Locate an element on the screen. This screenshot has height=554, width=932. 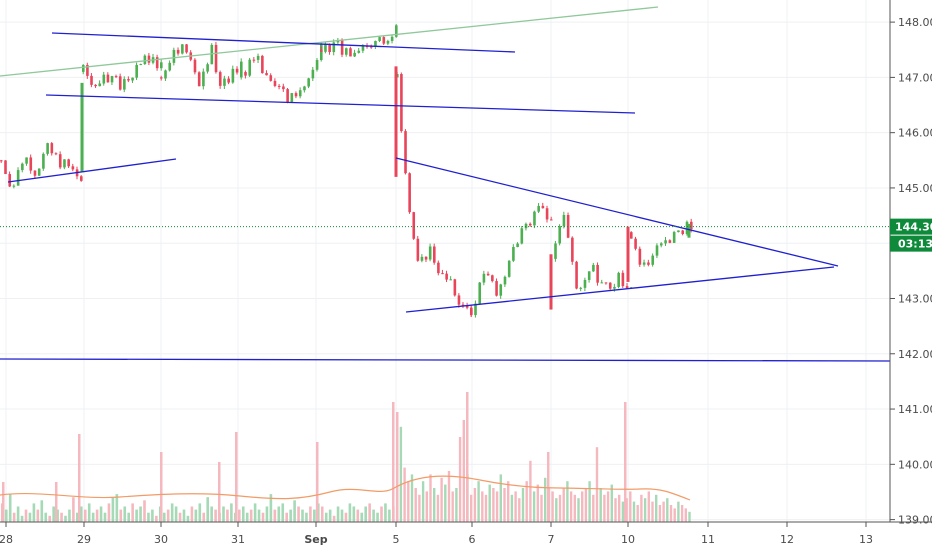
price-tick-label: 143.00 is located at coordinates (915, 298).